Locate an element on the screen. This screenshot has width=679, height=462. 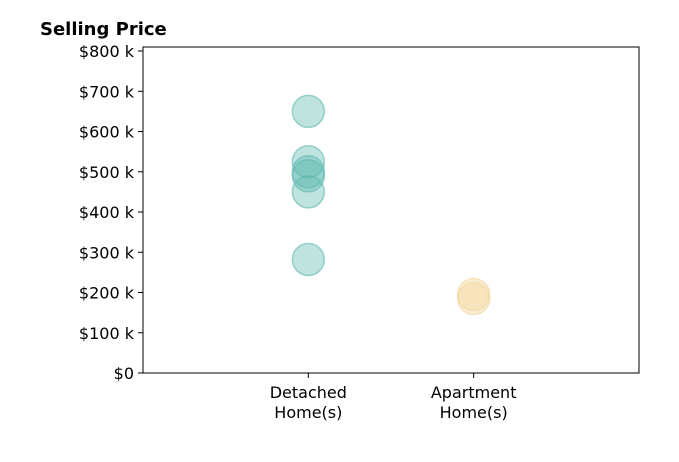
marks-layer is located at coordinates (391, 205).